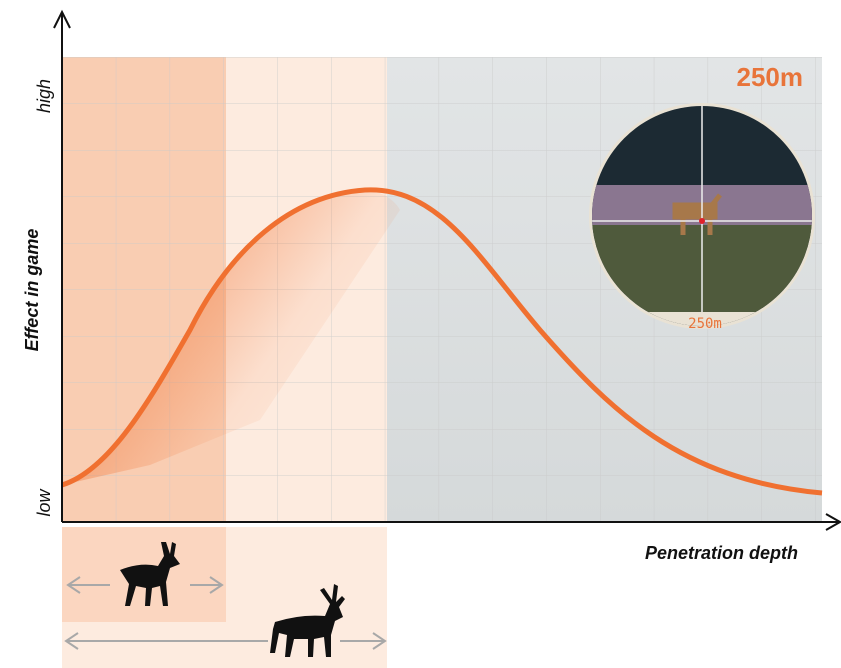  I want to click on scope-readout: 250m, so click(705, 324).